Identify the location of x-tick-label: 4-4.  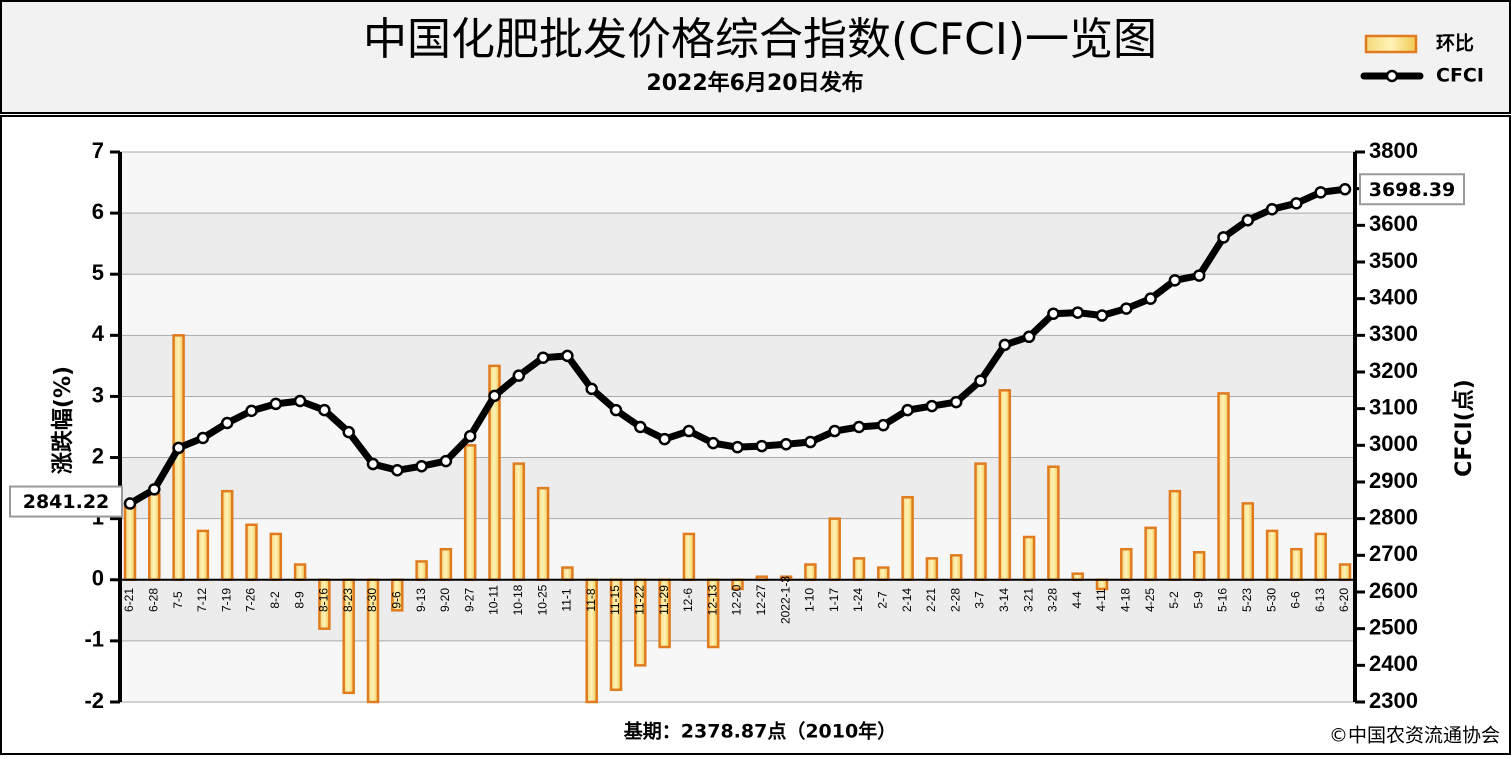
(1077, 600).